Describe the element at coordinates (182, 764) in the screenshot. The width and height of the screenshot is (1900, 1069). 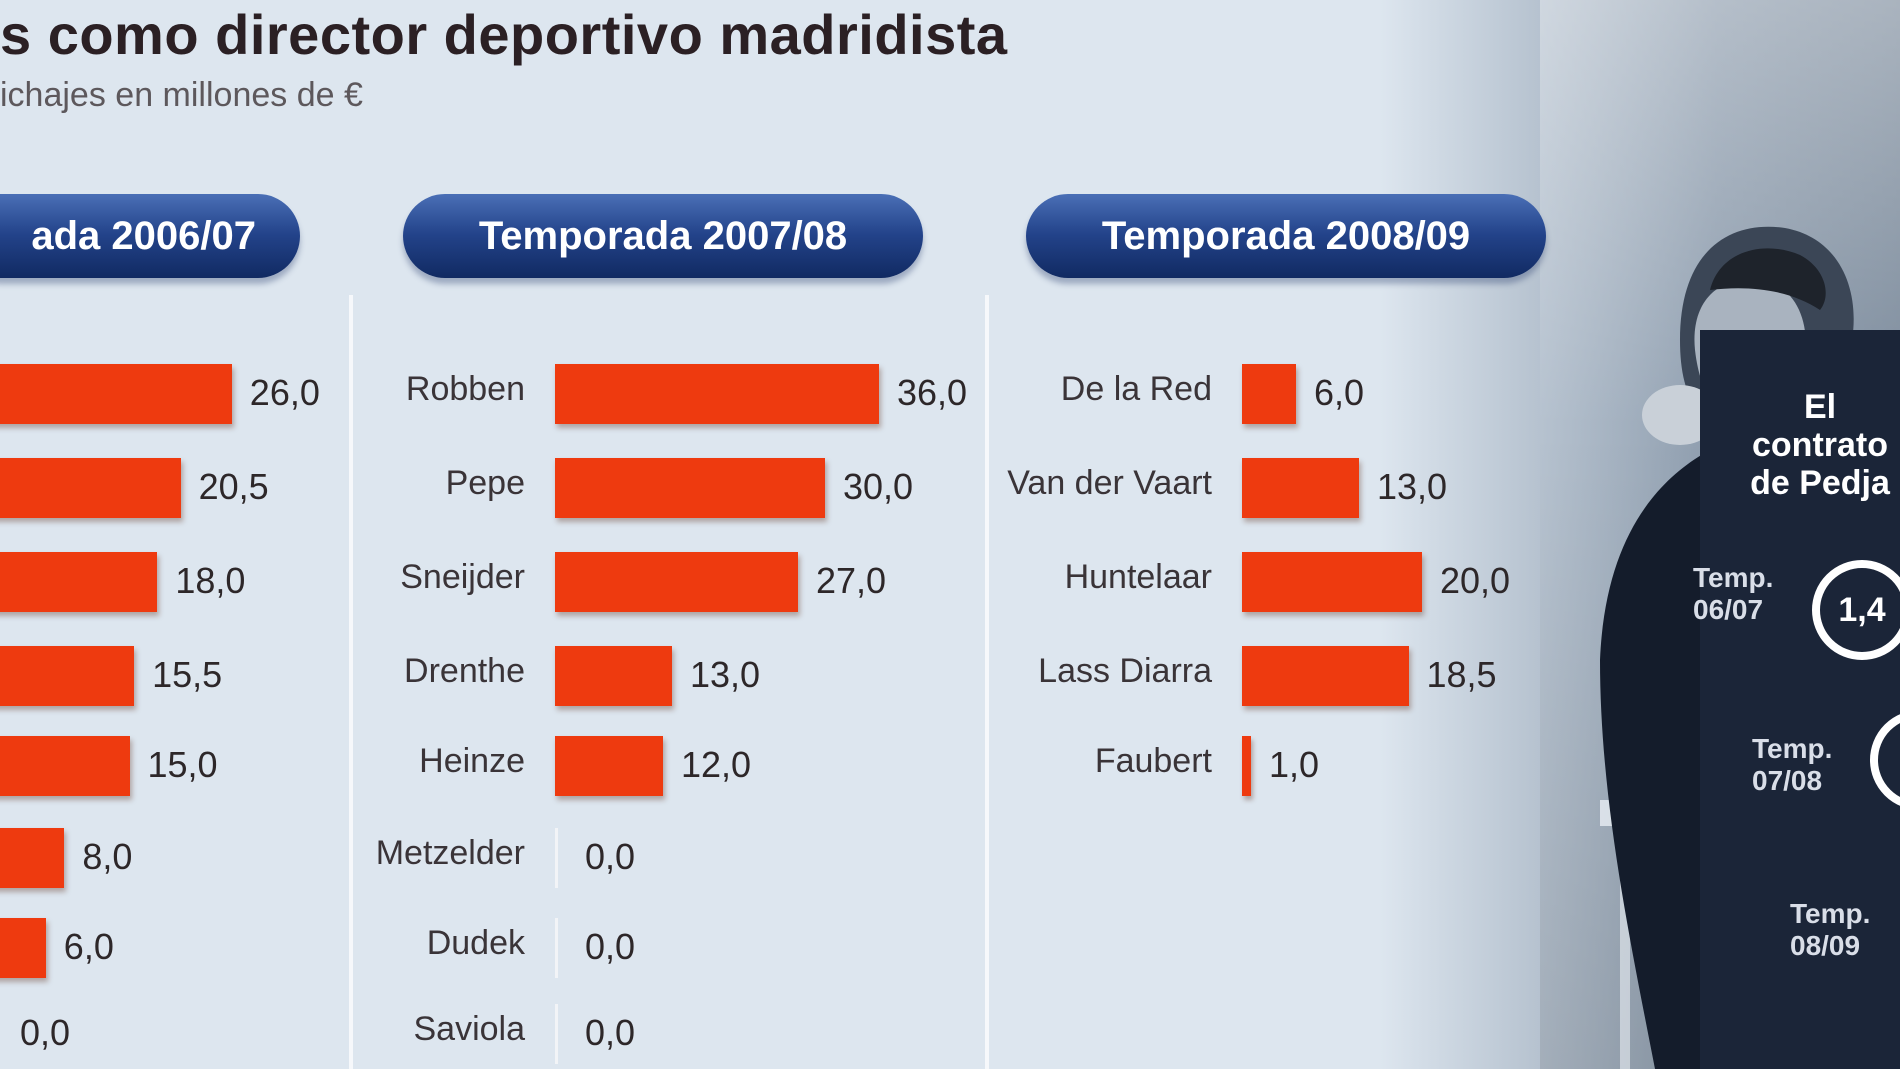
I see `value-label: 15,0` at that location.